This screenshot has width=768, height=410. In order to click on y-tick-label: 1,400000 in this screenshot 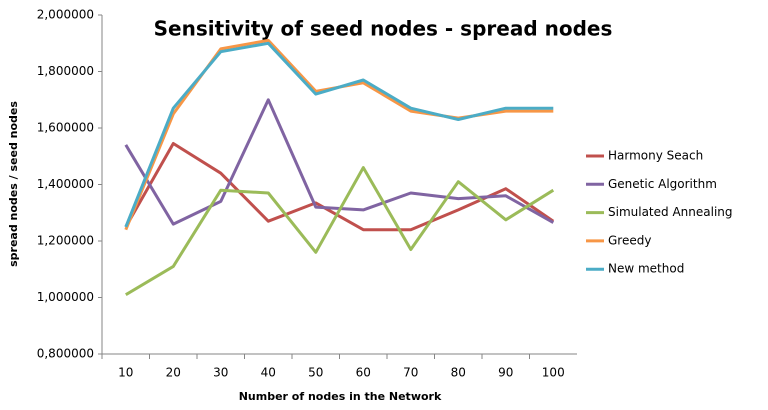, I will do `click(65, 184)`.